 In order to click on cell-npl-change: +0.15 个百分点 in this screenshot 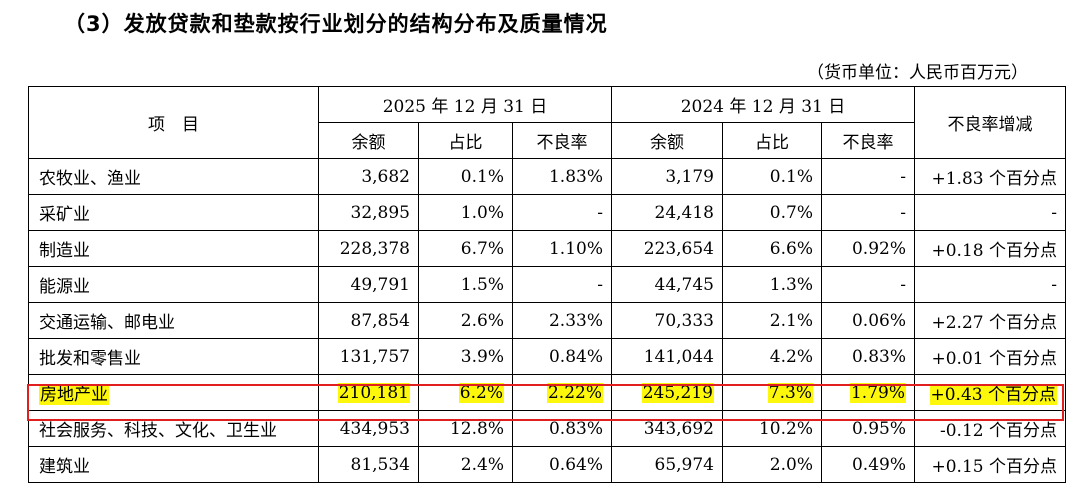, I will do `click(990, 464)`.